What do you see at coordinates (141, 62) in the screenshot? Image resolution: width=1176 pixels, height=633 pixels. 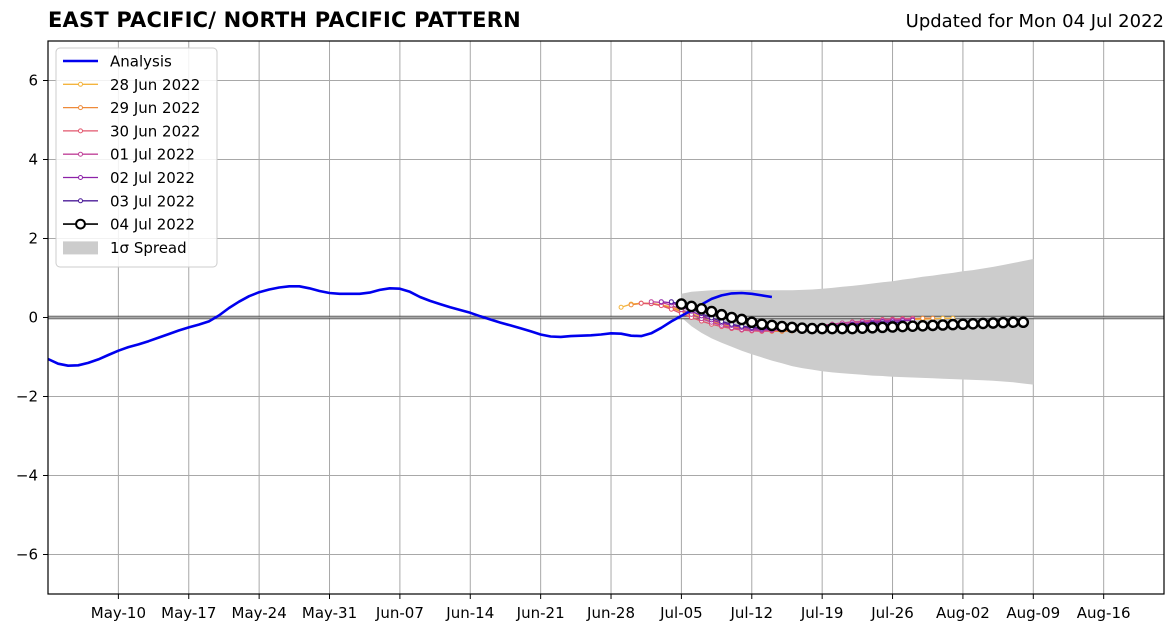 I see `legend-label: Analysis` at bounding box center [141, 62].